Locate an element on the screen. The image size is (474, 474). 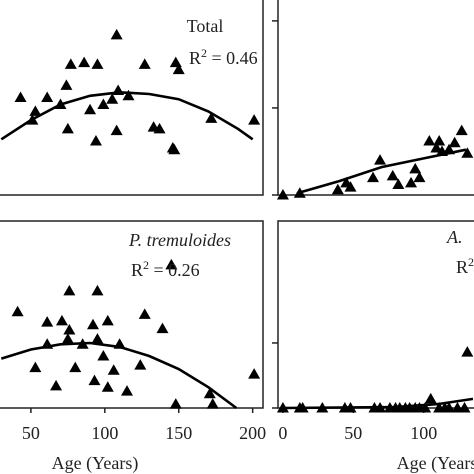
r-squared: R2 is located at coordinates (465, 266).